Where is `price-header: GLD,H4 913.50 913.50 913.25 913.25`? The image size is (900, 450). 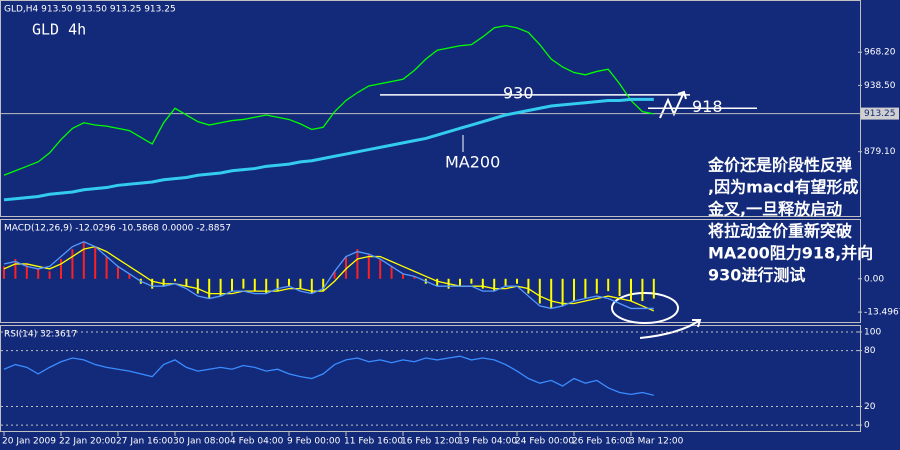
price-header: GLD,H4 913.50 913.50 913.25 913.25 is located at coordinates (90, 10).